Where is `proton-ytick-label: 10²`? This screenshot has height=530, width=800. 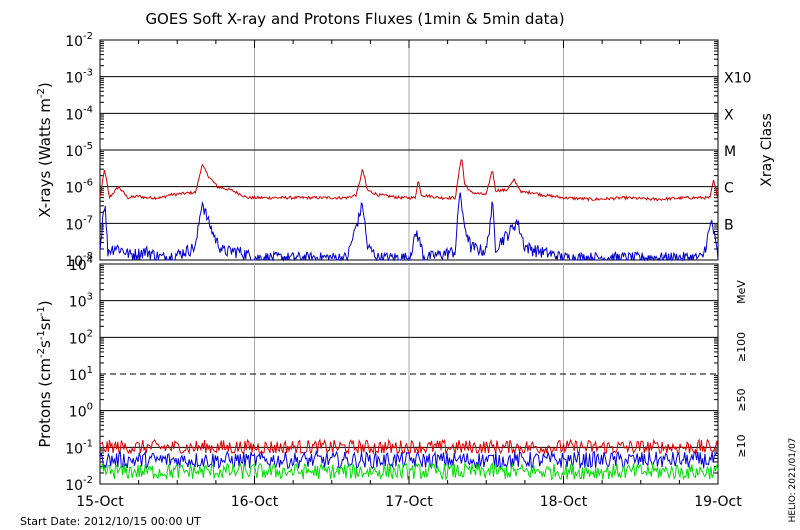
proton-ytick-label: 10² is located at coordinates (81, 337).